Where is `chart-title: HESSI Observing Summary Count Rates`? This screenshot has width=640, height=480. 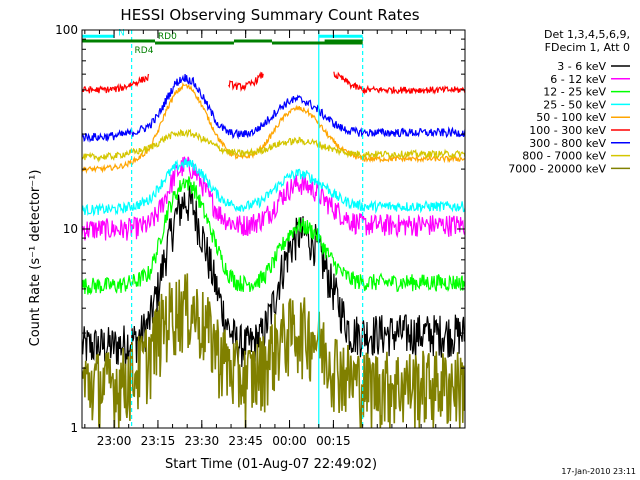 chart-title: HESSI Observing Summary Count Rates is located at coordinates (269, 15).